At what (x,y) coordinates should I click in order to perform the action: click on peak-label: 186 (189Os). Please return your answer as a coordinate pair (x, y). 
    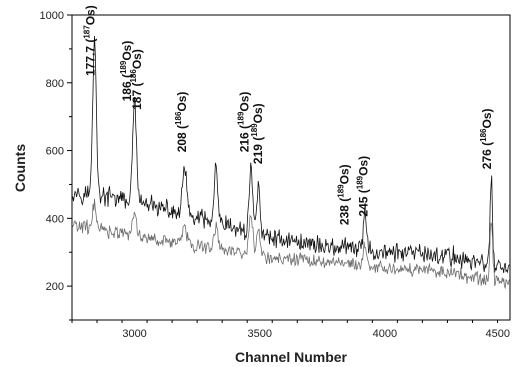
    Looking at the image, I should click on (126, 71).